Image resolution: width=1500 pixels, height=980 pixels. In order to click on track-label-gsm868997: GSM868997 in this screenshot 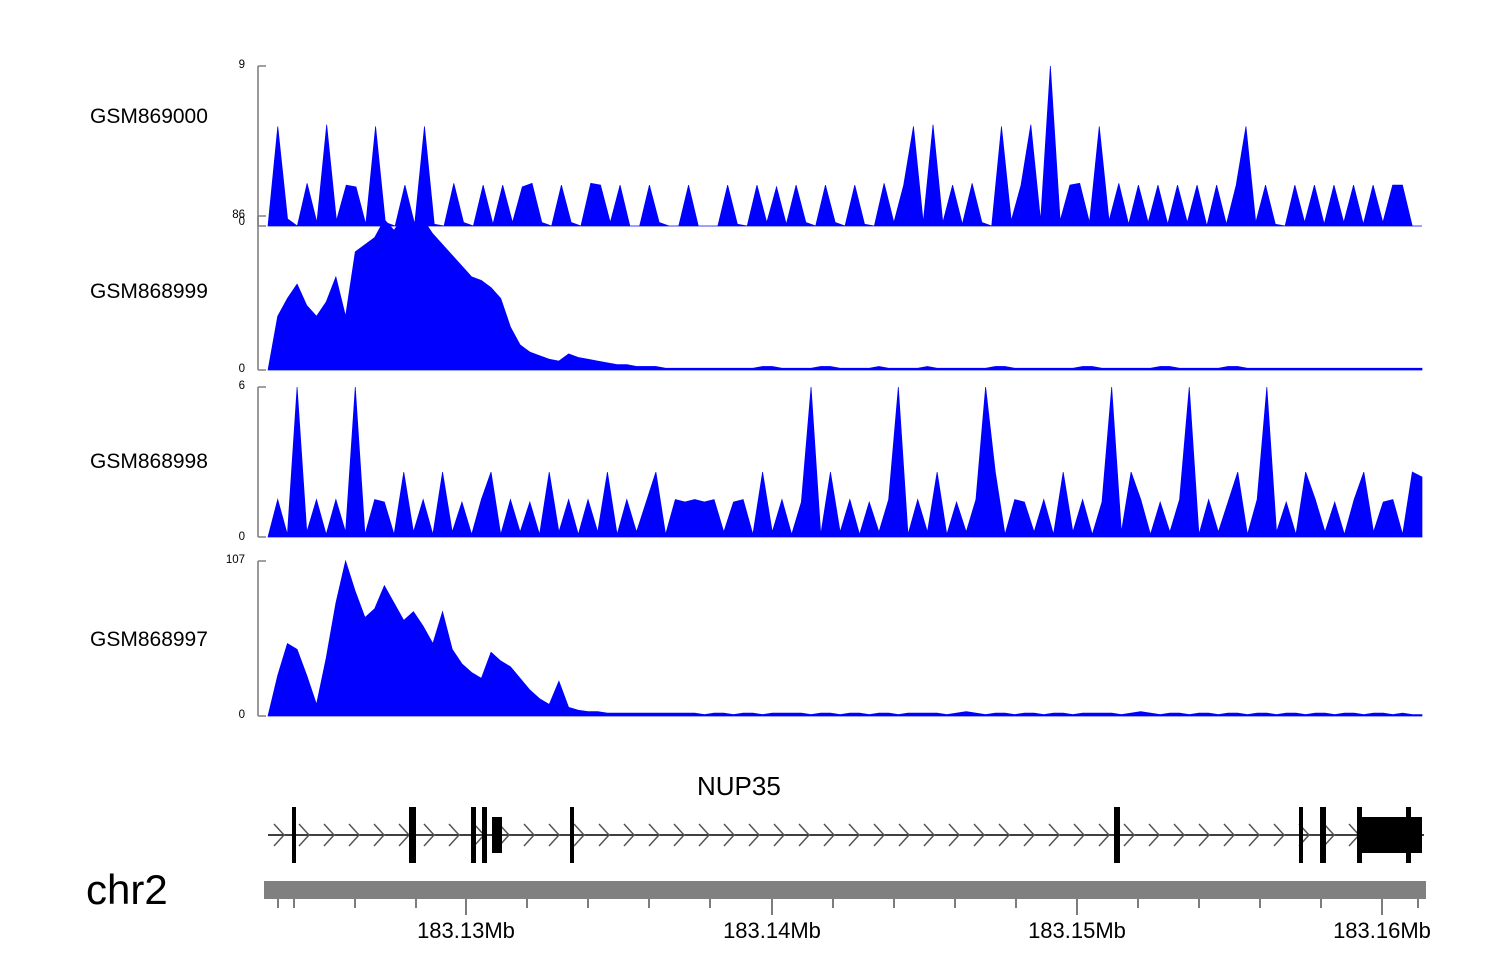, I will do `click(149, 639)`.